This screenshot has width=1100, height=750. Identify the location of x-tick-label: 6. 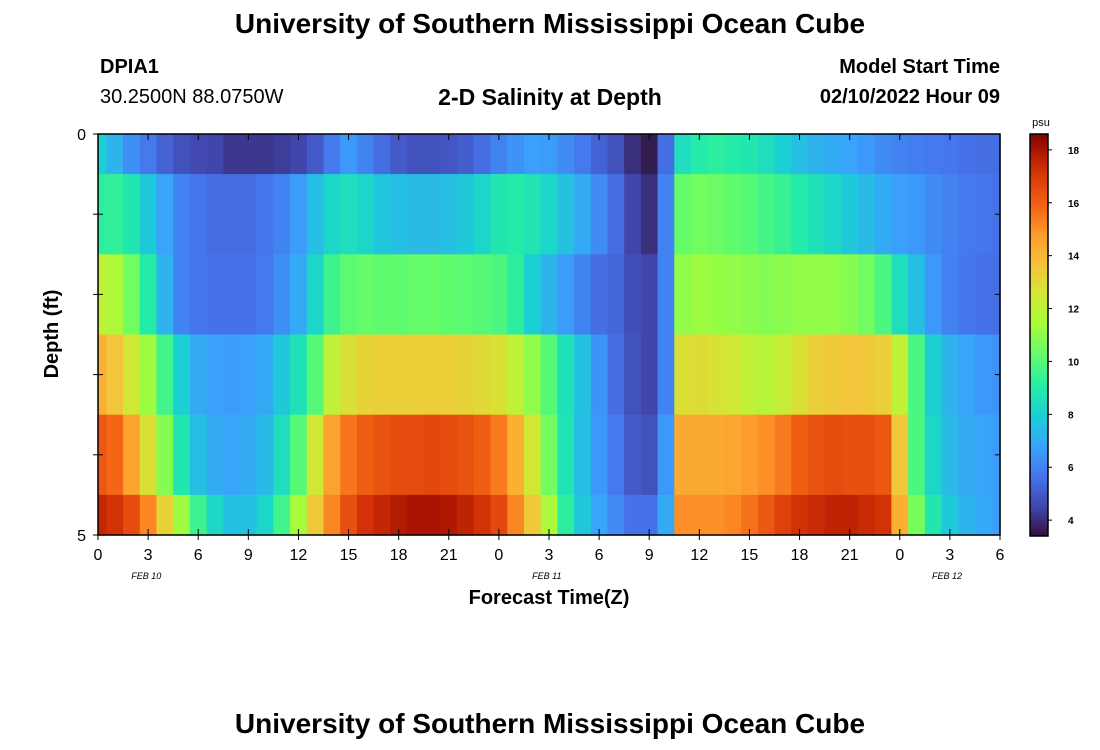
(599, 555).